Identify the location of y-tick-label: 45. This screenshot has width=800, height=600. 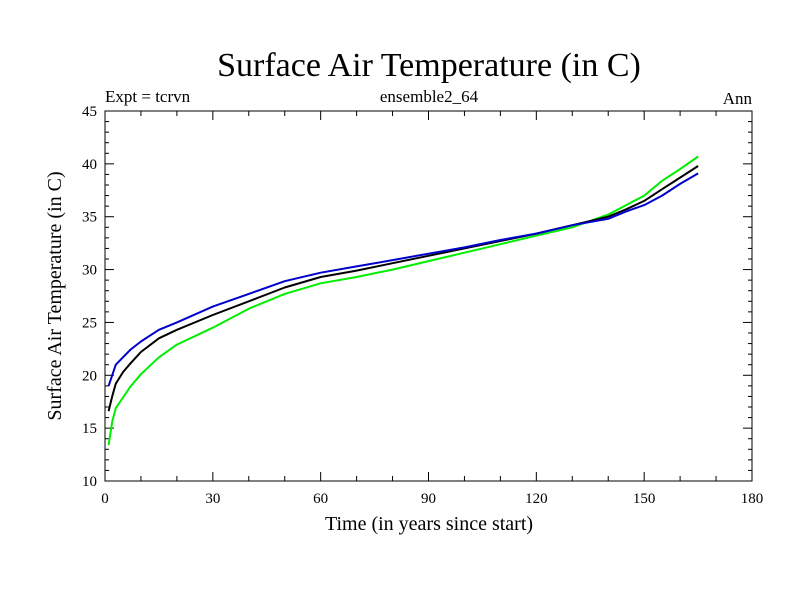
(89, 112).